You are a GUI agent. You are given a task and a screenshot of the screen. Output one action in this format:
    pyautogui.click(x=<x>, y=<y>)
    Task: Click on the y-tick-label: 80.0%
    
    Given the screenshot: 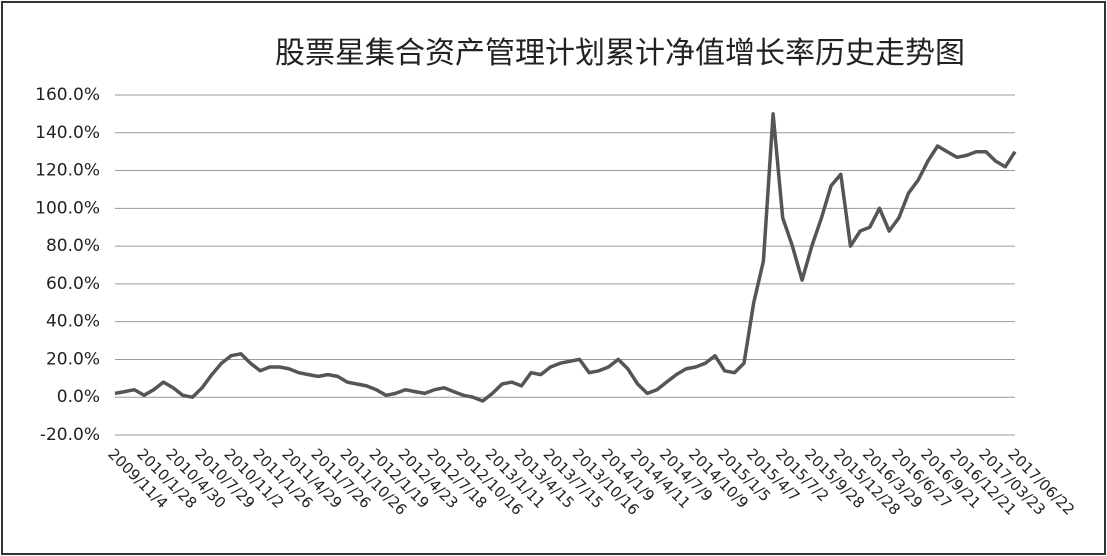 What is the action you would take?
    pyautogui.click(x=73, y=246)
    